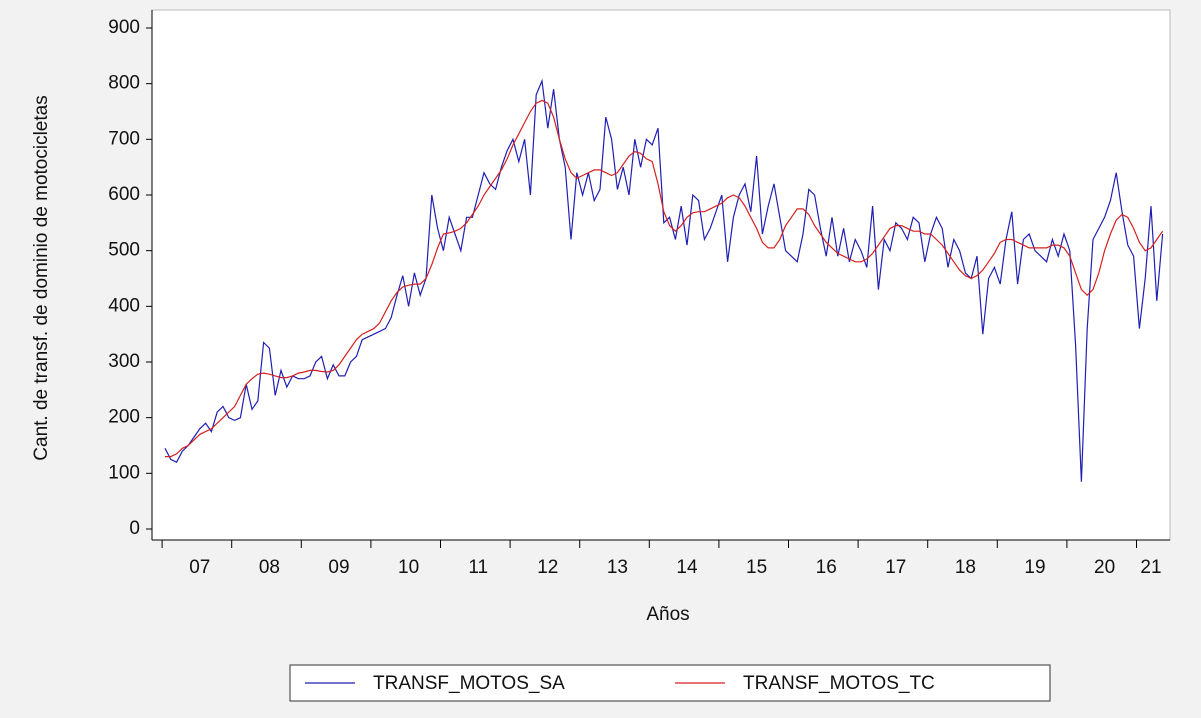 Image resolution: width=1201 pixels, height=718 pixels. What do you see at coordinates (617, 567) in the screenshot?
I see `x-tick-label: 13` at bounding box center [617, 567].